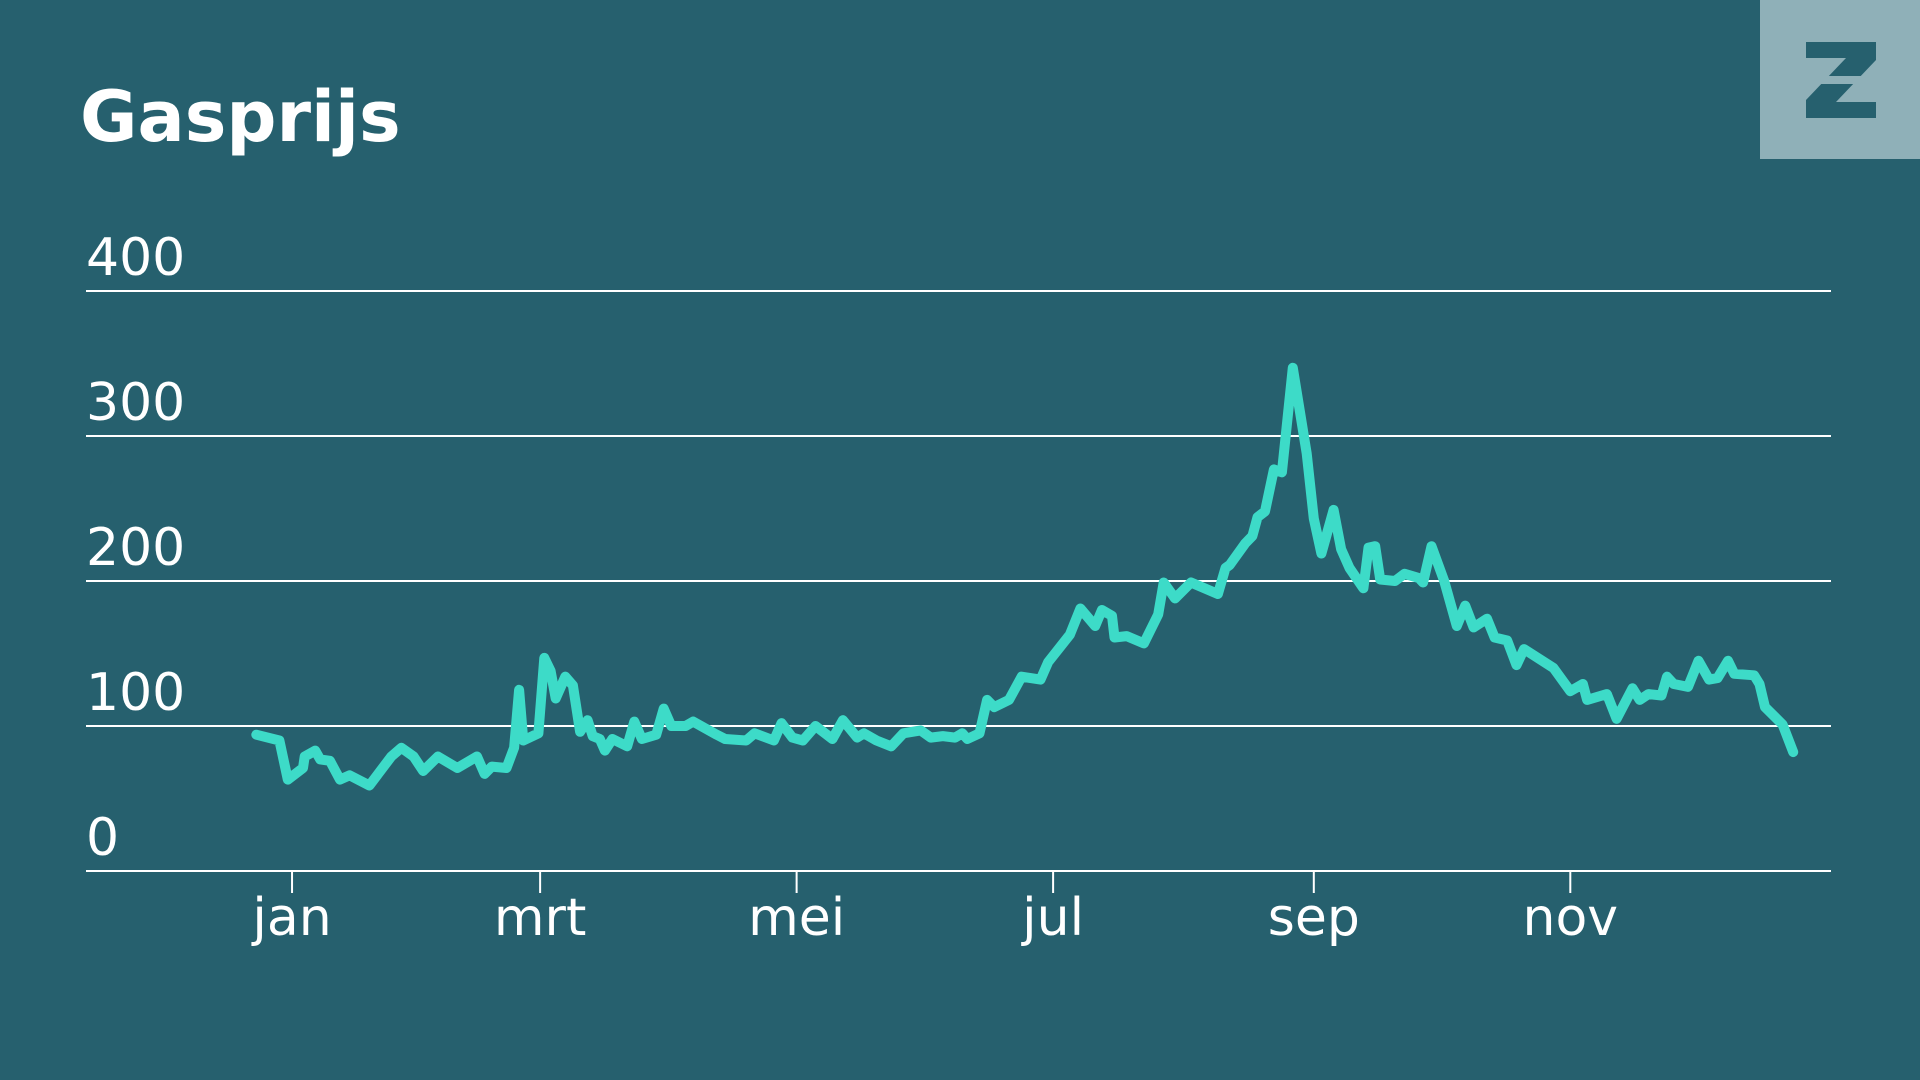 The image size is (1920, 1080). What do you see at coordinates (796, 918) in the screenshot?
I see `x-tick-label: mei` at bounding box center [796, 918].